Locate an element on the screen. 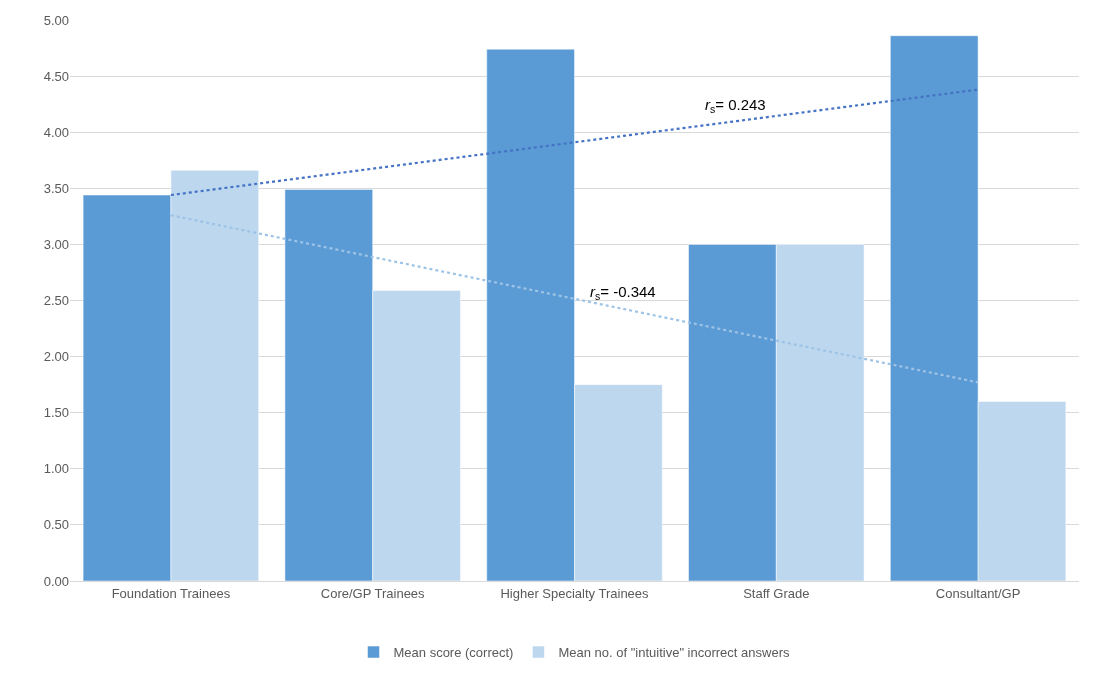 This screenshot has width=1104, height=679. annotation: r$_{s}$= 0.243 is located at coordinates (735, 106).